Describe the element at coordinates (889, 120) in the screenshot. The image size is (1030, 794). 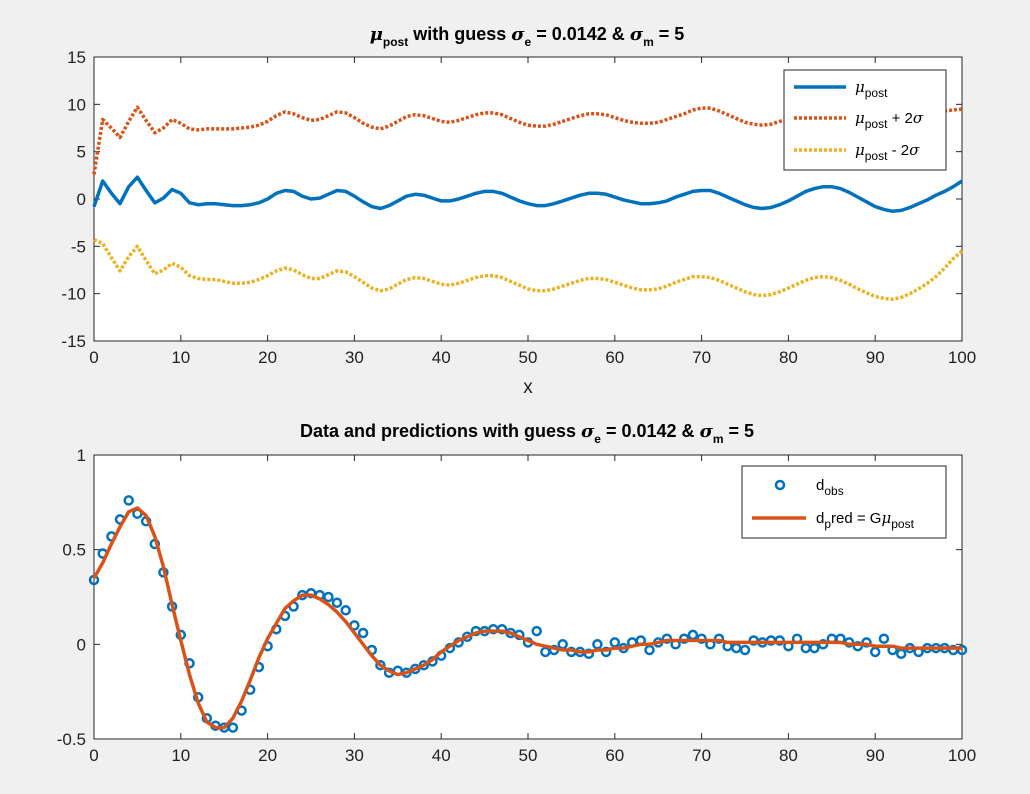
I see `legend-upper-label: μpost + 2σ` at that location.